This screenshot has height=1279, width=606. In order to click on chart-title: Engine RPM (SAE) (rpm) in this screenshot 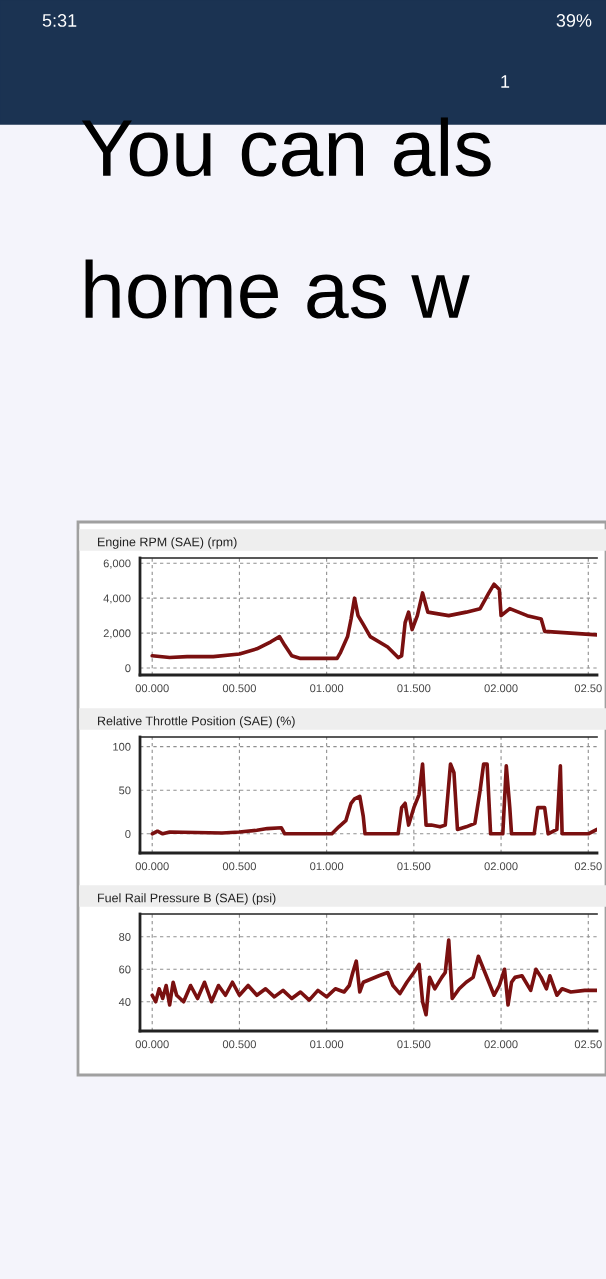, I will do `click(167, 543)`.